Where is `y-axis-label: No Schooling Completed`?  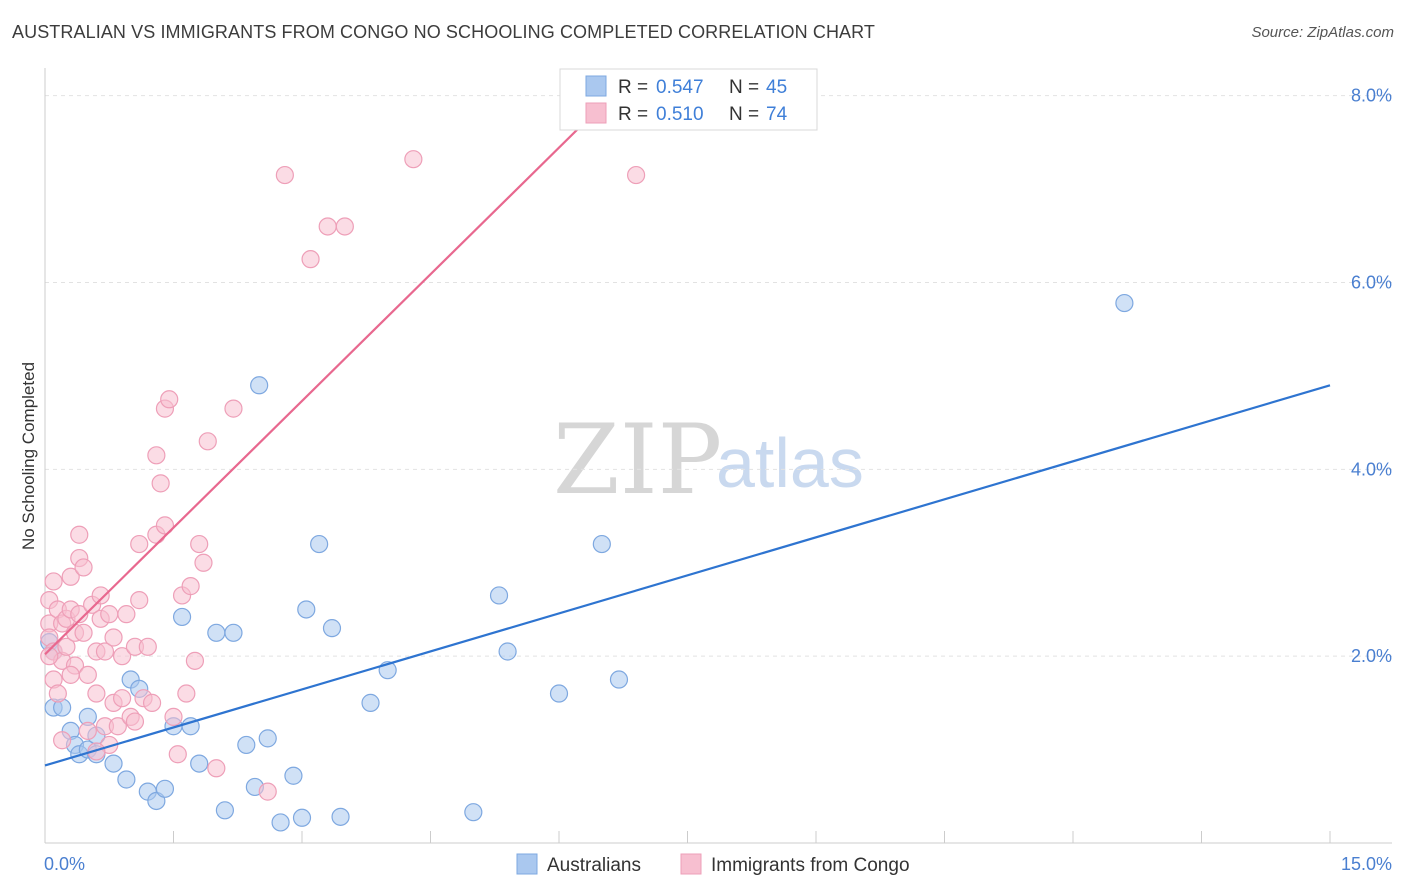
y-axis-label: No Schooling Completed is located at coordinates (28, 456).